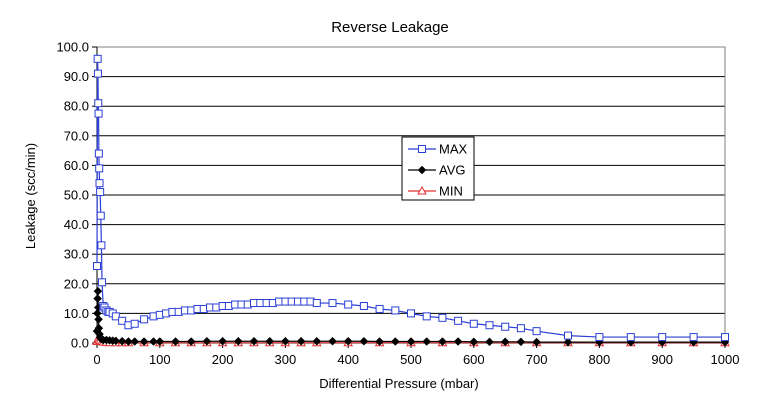 The image size is (757, 413). Describe the element at coordinates (96, 359) in the screenshot. I see `x-tick-label: 0` at that location.